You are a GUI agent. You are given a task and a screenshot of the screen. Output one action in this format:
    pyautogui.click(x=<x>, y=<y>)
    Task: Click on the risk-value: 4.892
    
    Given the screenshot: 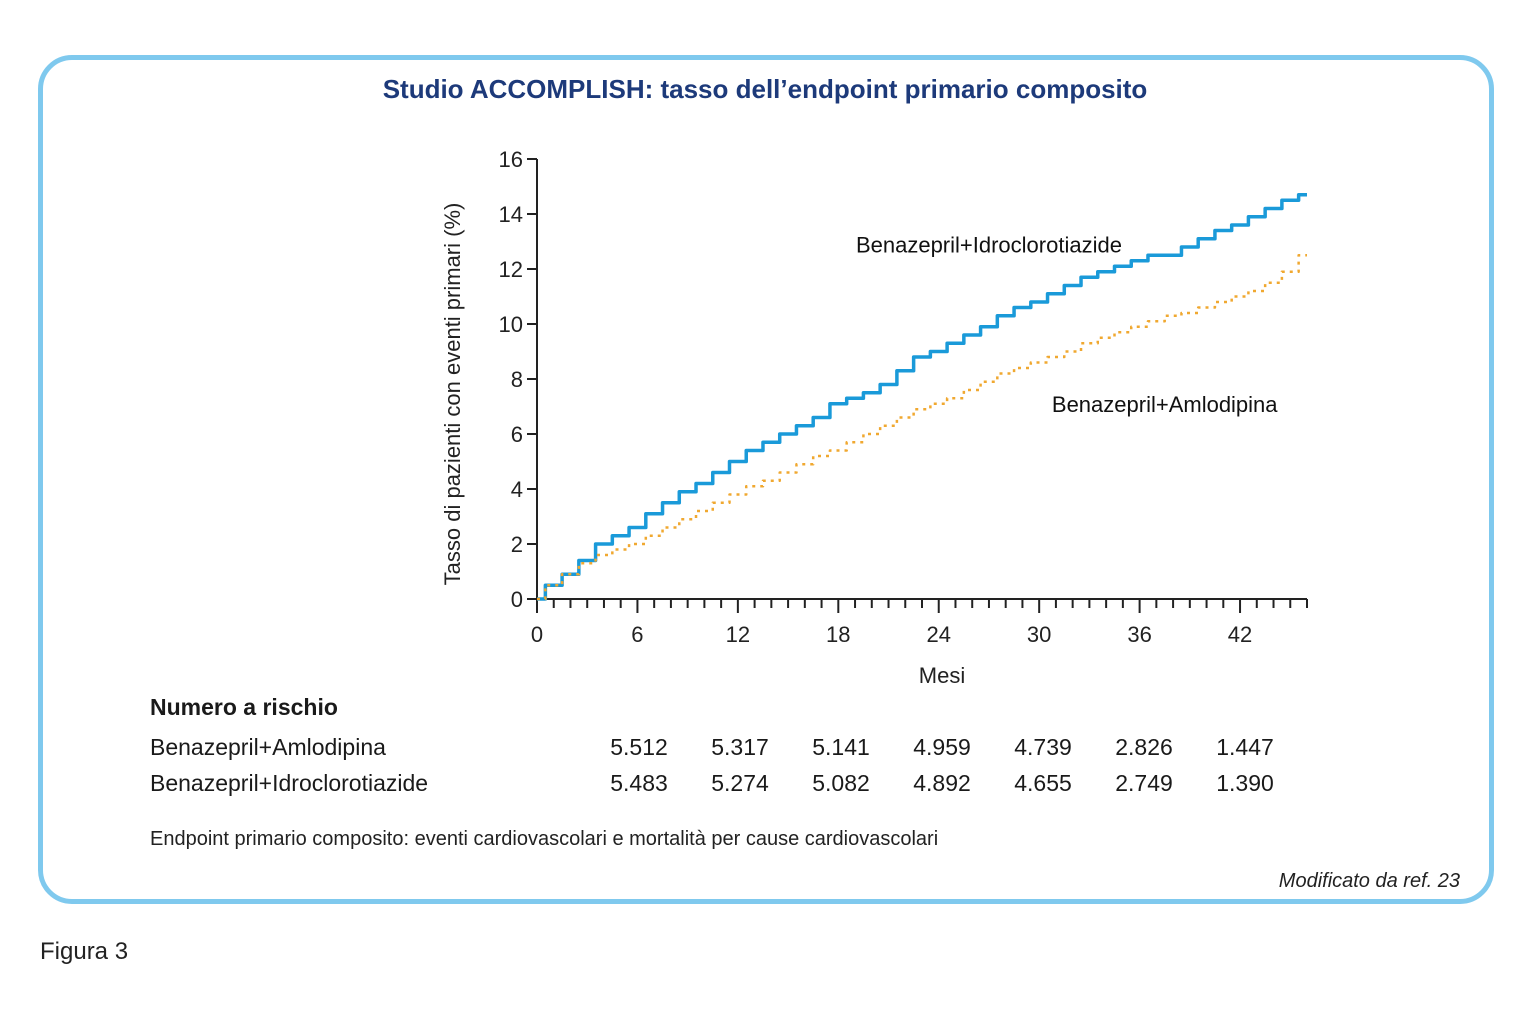 What is the action you would take?
    pyautogui.click(x=942, y=783)
    